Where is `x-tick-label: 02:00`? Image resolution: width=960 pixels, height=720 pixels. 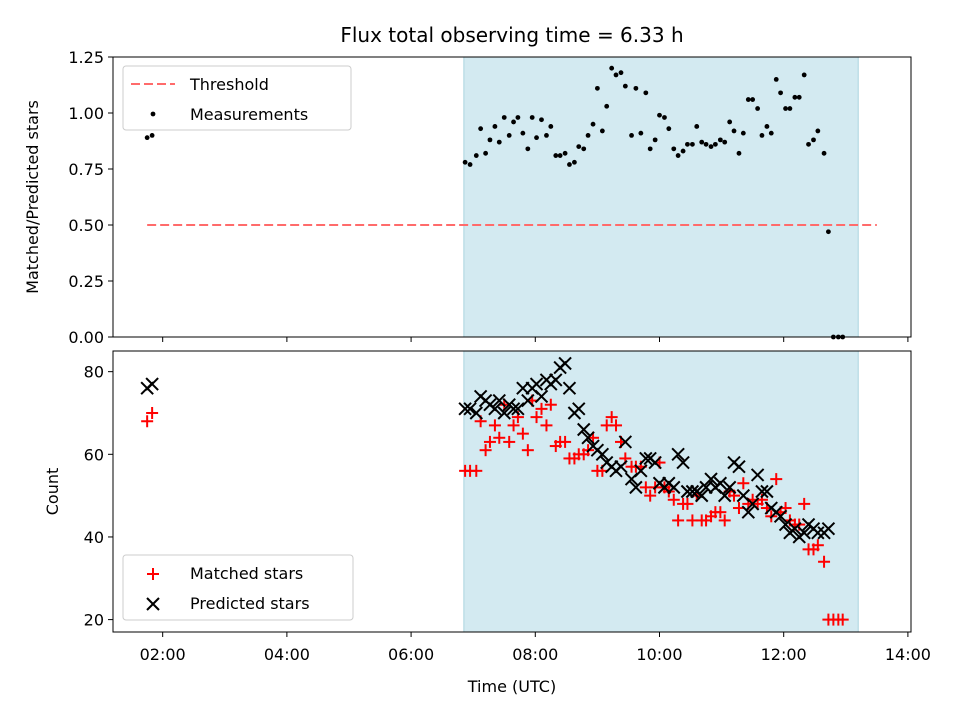 x-tick-label: 02:00 is located at coordinates (163, 654).